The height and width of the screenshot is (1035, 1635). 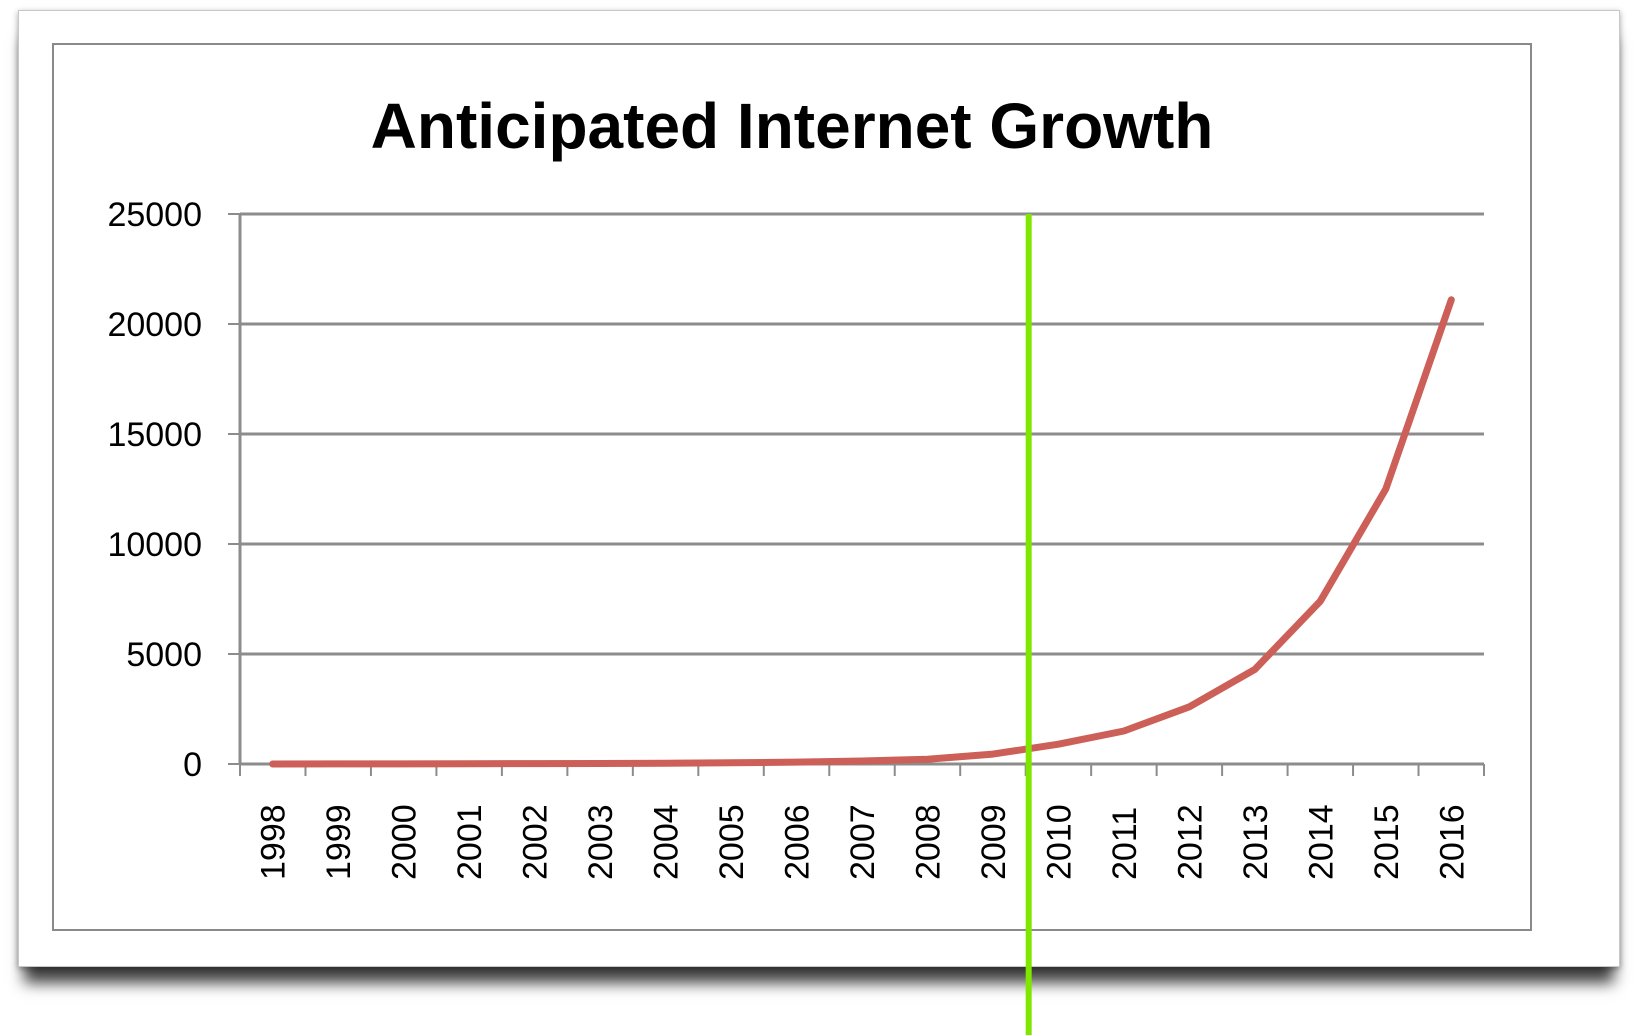 I want to click on x-tick-label: 2013, so click(x=1256, y=842).